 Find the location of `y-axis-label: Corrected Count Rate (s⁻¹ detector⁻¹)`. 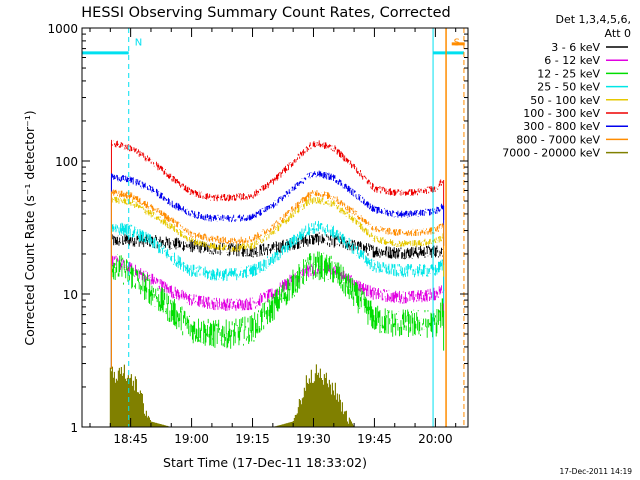

y-axis-label: Corrected Count Rate (s⁻¹ detector⁻¹) is located at coordinates (29, 227).